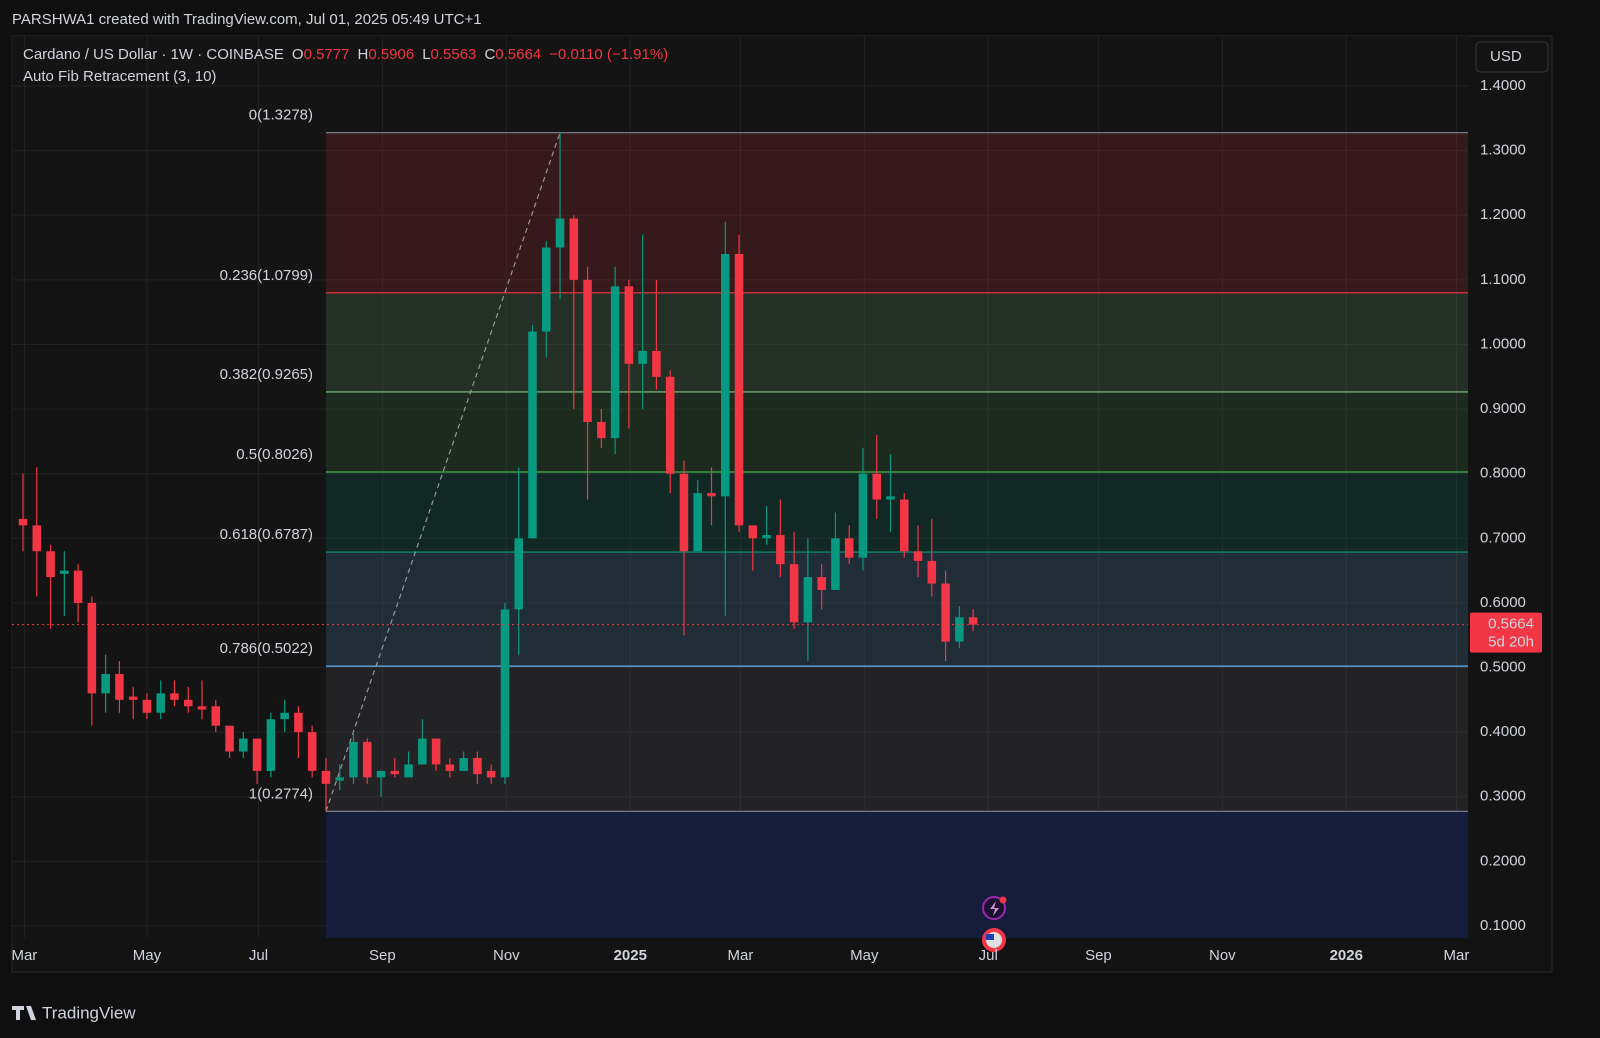 The width and height of the screenshot is (1600, 1038). Describe the element at coordinates (426, 54) in the screenshot. I see `ohlc-key: L` at that location.